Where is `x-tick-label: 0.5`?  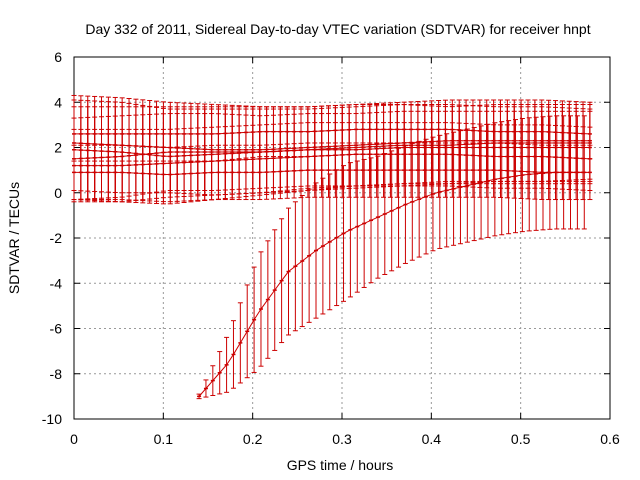 x-tick-label: 0.5 is located at coordinates (521, 439).